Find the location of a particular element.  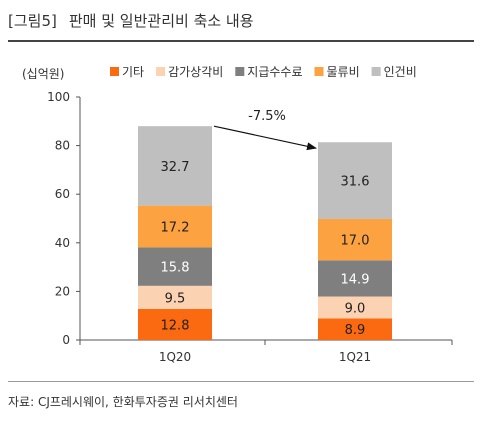

y-unit-label: (십억원) is located at coordinates (43, 74).